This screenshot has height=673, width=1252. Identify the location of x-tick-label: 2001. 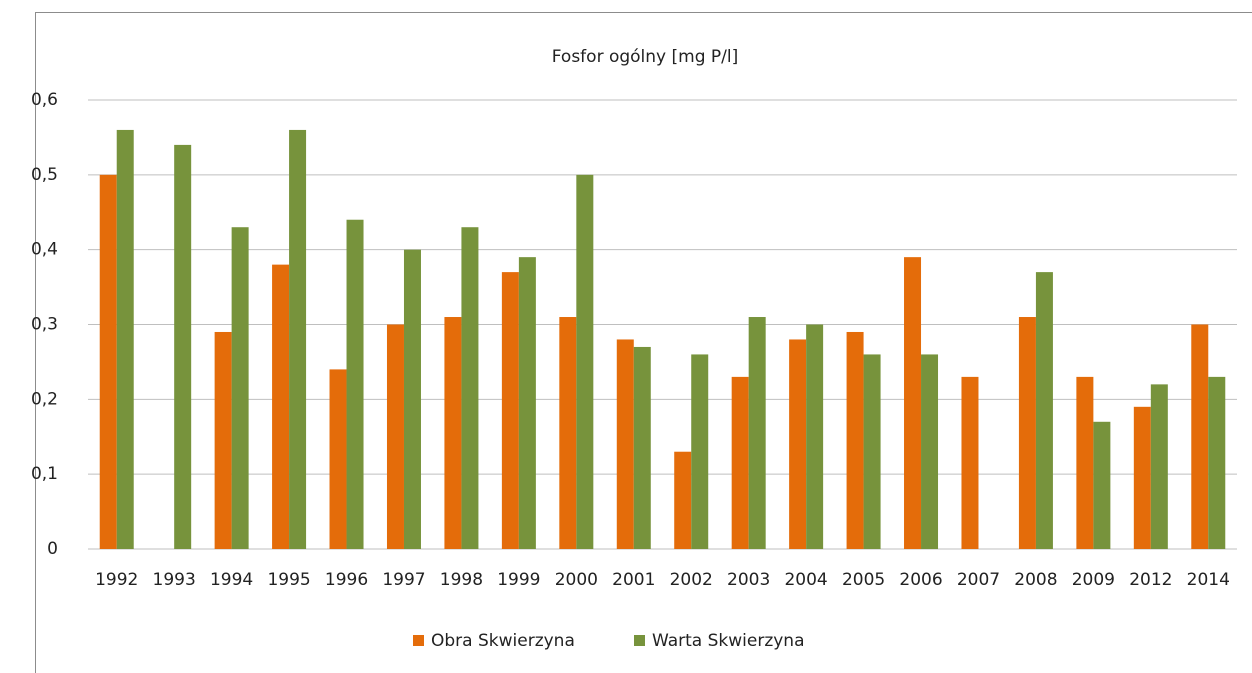
(633, 580).